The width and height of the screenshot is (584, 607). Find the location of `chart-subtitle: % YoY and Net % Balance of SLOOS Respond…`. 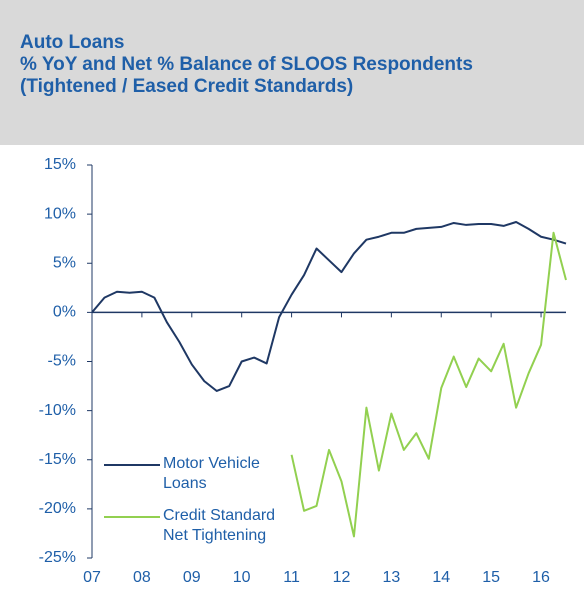

chart-subtitle: % YoY and Net % Balance of SLOOS Respond… is located at coordinates (246, 75).